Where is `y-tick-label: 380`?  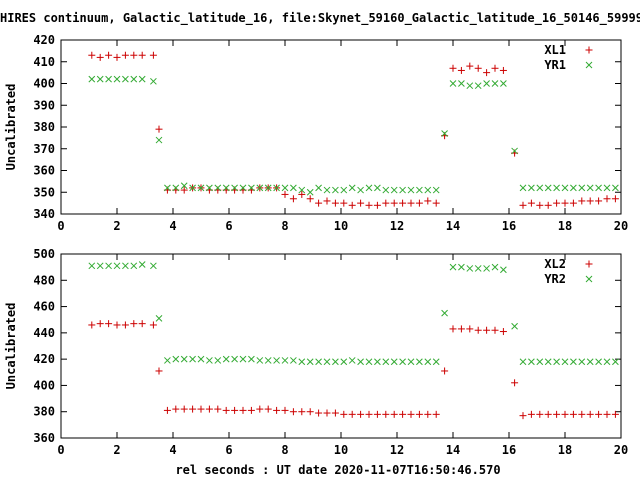
y-tick-label: 380 is located at coordinates (44, 127).